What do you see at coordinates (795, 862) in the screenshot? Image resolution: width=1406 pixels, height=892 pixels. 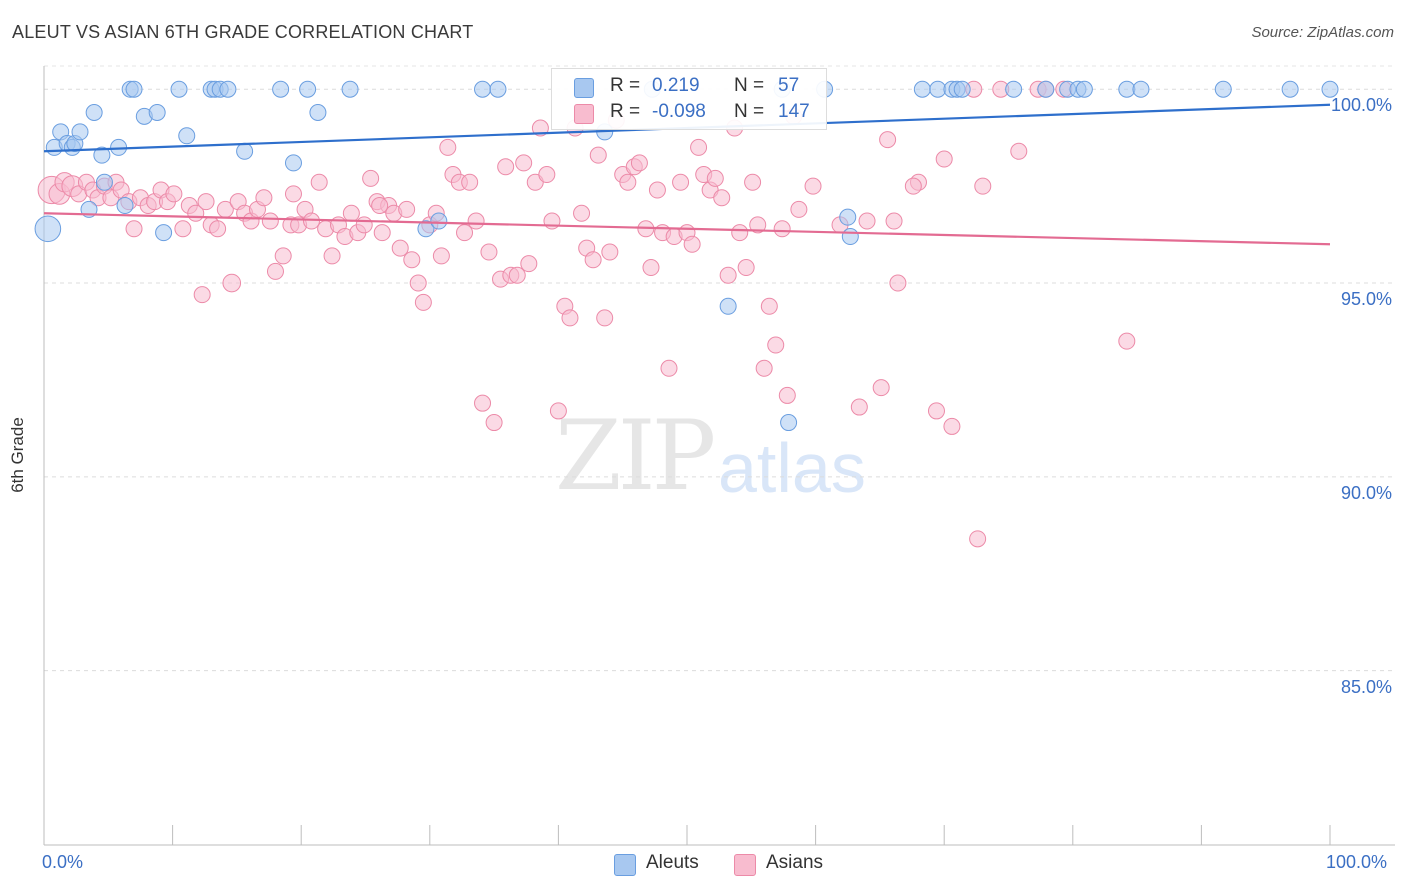 I see `bottom-legend-label-asians: Asians` at bounding box center [795, 862].